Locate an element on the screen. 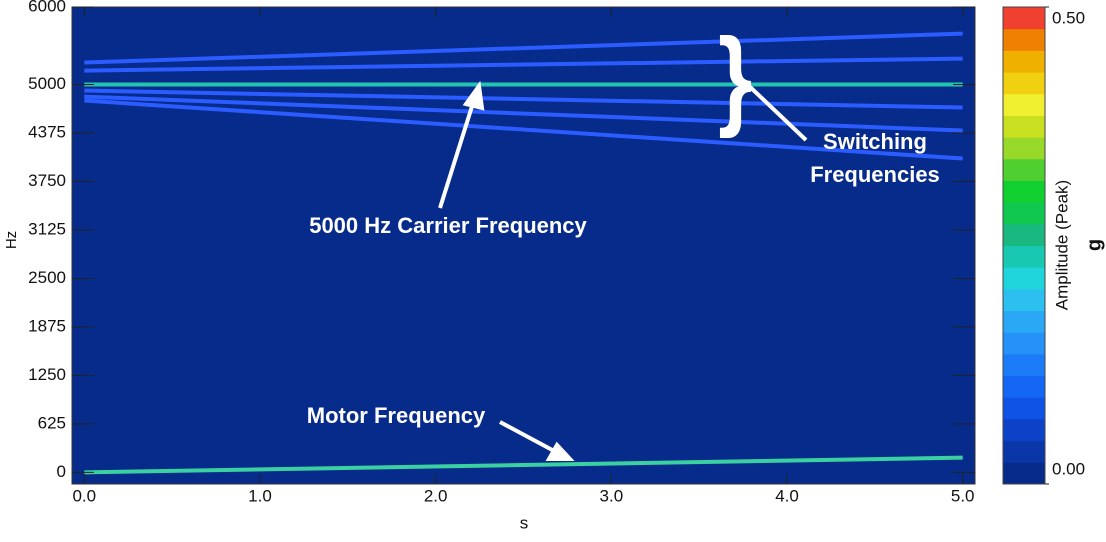 This screenshot has width=1106, height=542. y-tick-label: 1875 is located at coordinates (47, 325).